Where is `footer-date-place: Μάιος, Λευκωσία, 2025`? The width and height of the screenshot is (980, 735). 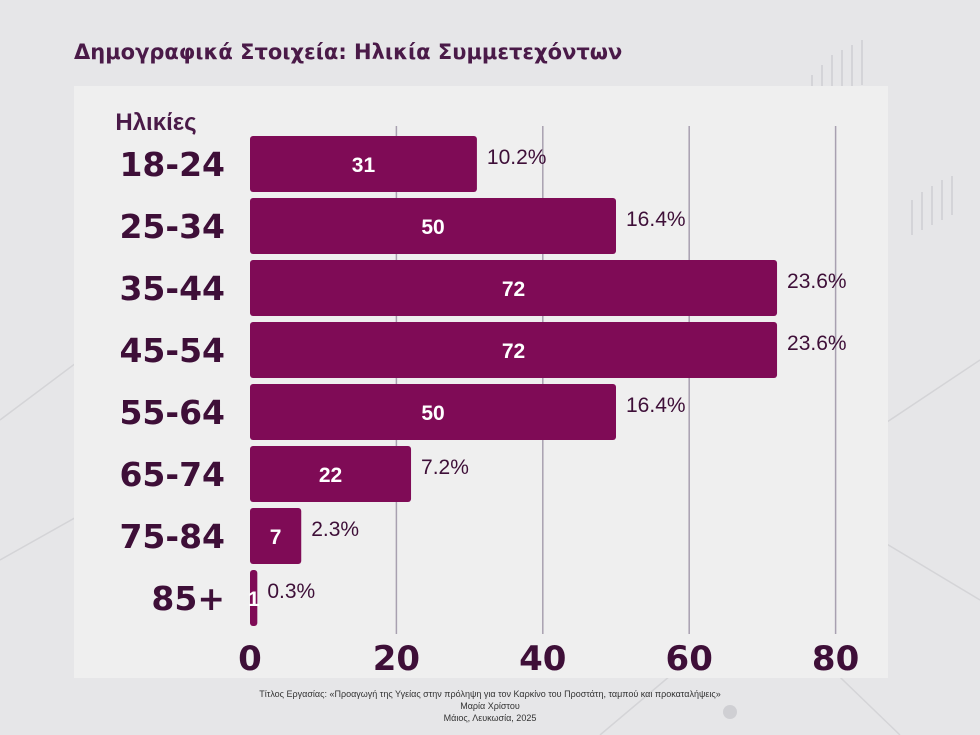 footer-date-place: Μάιος, Λευκωσία, 2025 is located at coordinates (490, 718).